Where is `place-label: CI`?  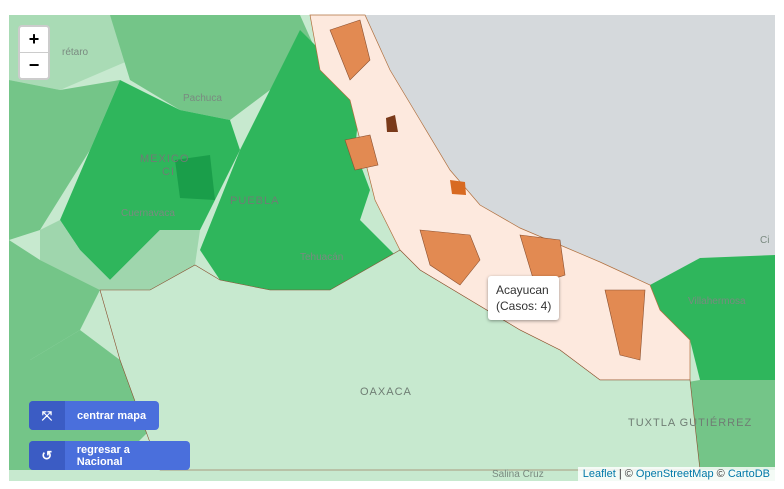 place-label: CI is located at coordinates (168, 172).